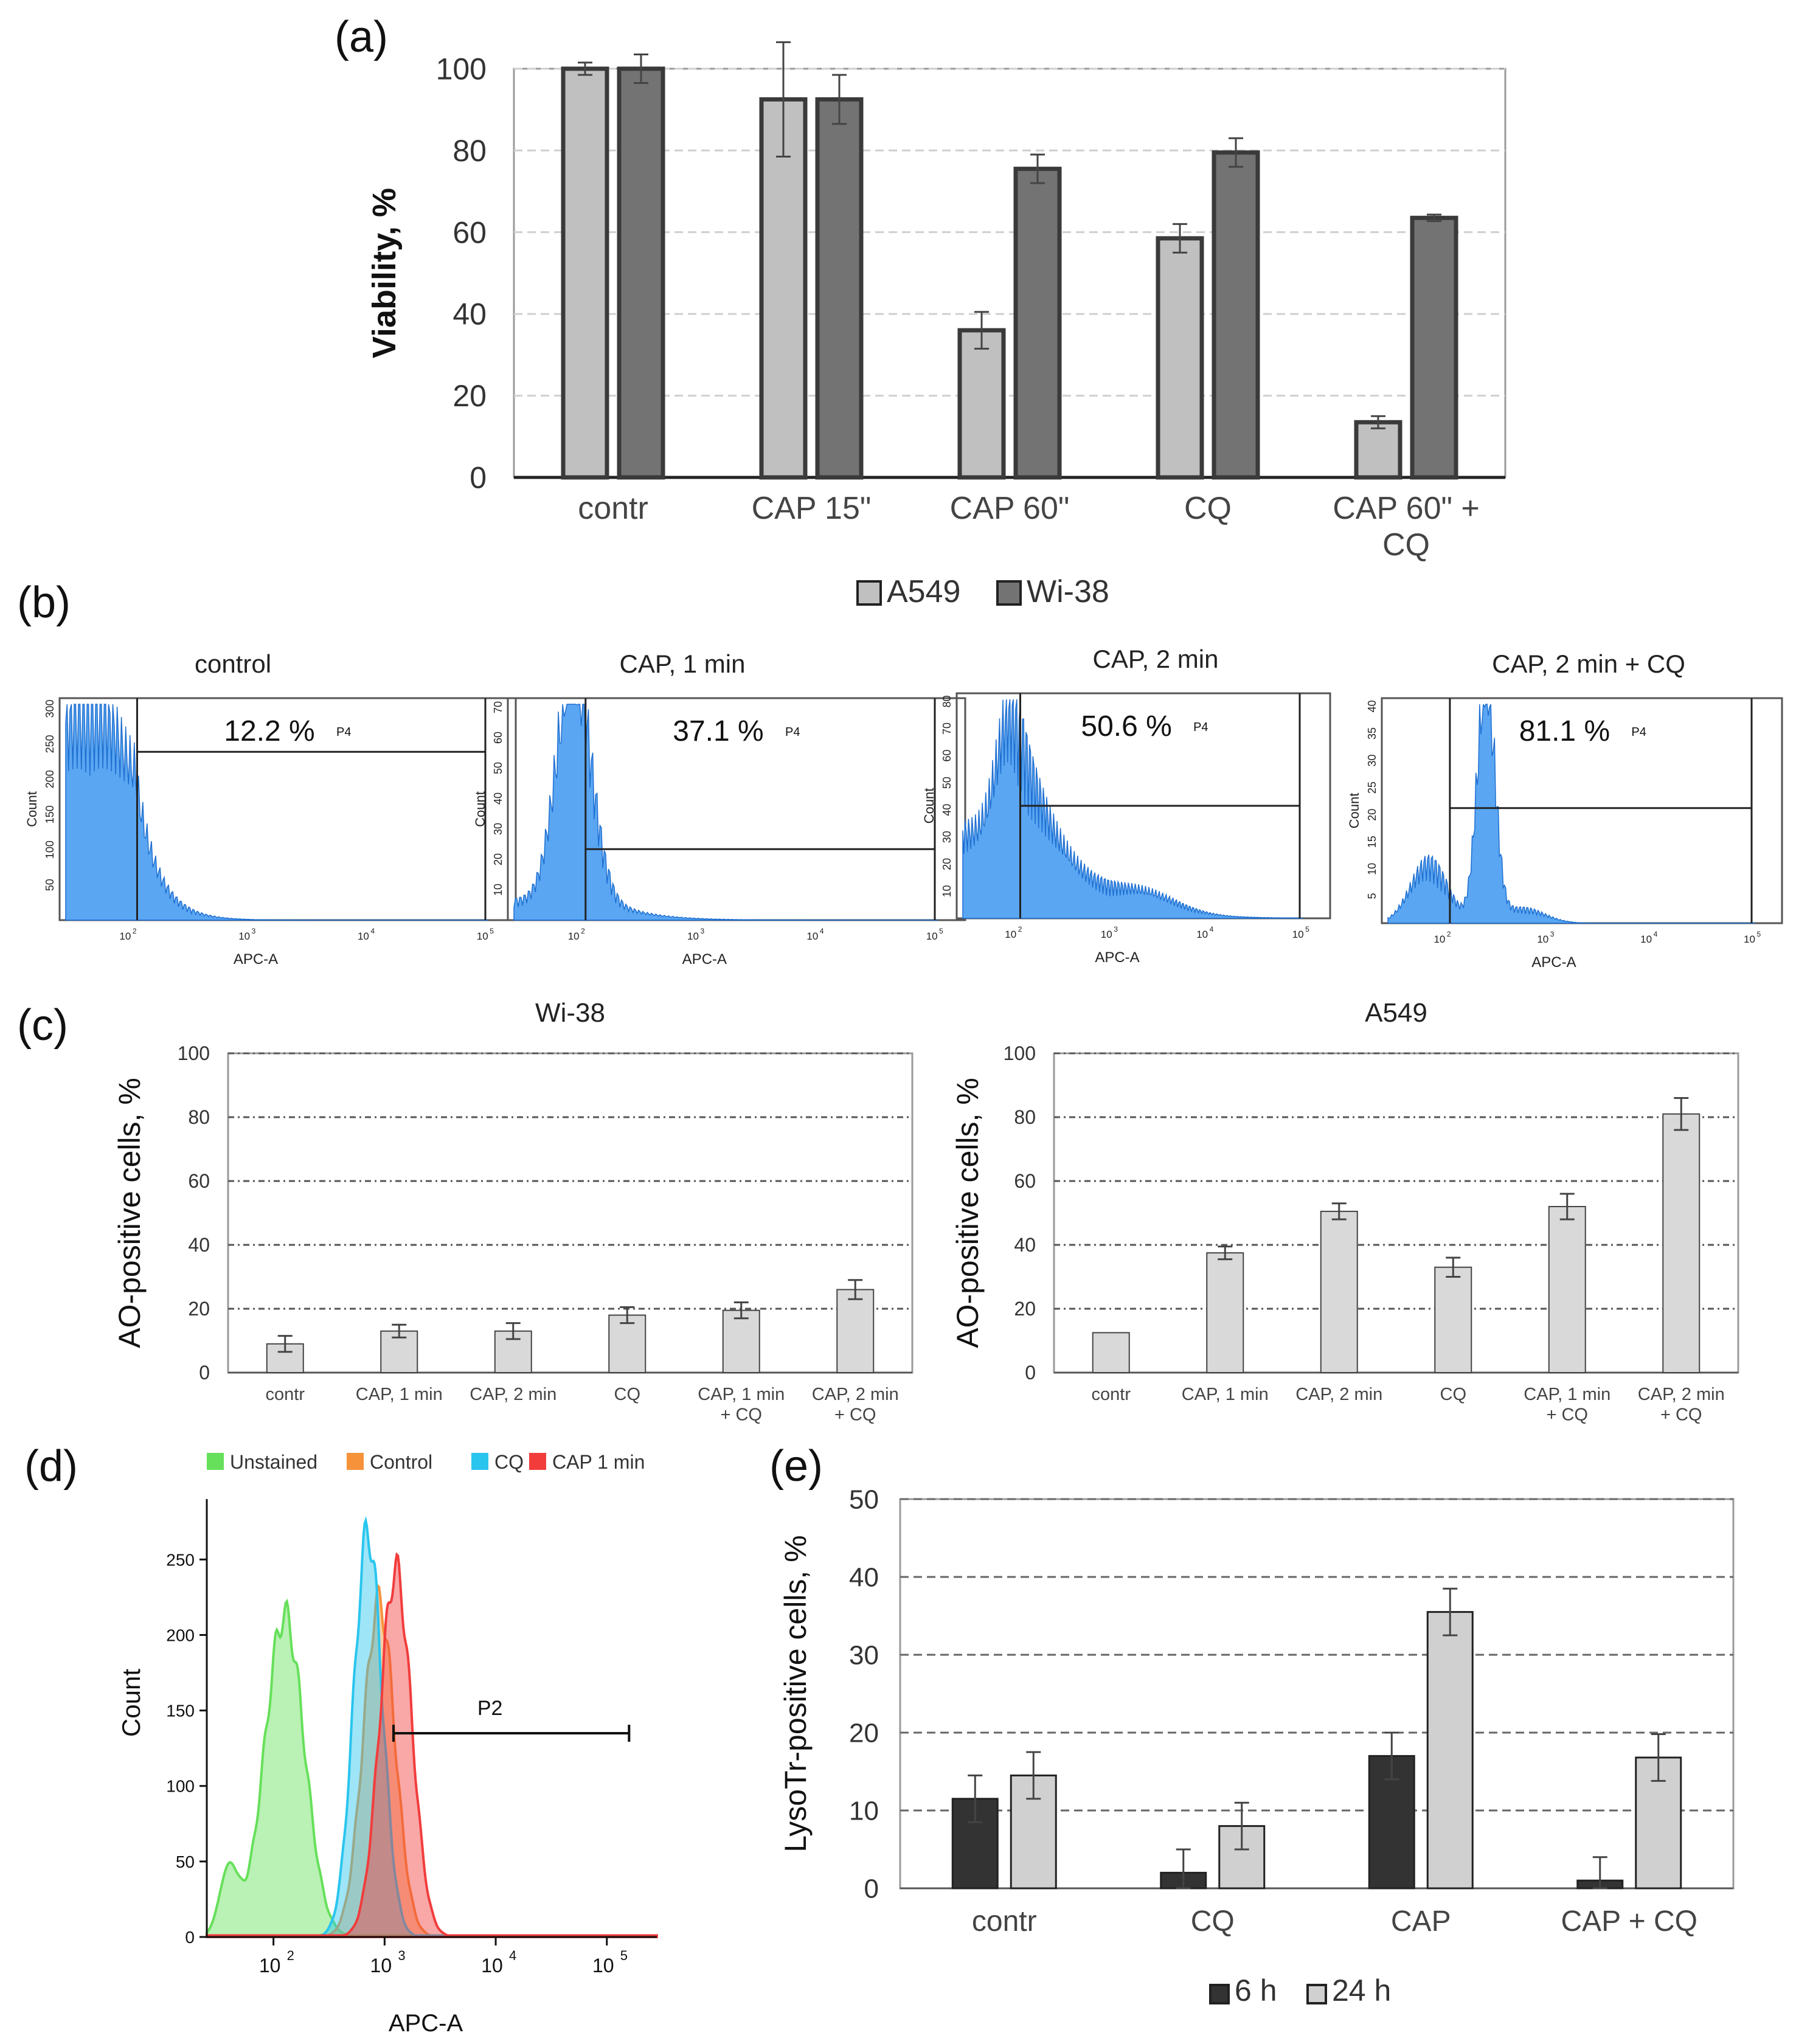 This screenshot has height=2044, width=1796. I want to click on y-axis-label: Count, so click(1354, 811).